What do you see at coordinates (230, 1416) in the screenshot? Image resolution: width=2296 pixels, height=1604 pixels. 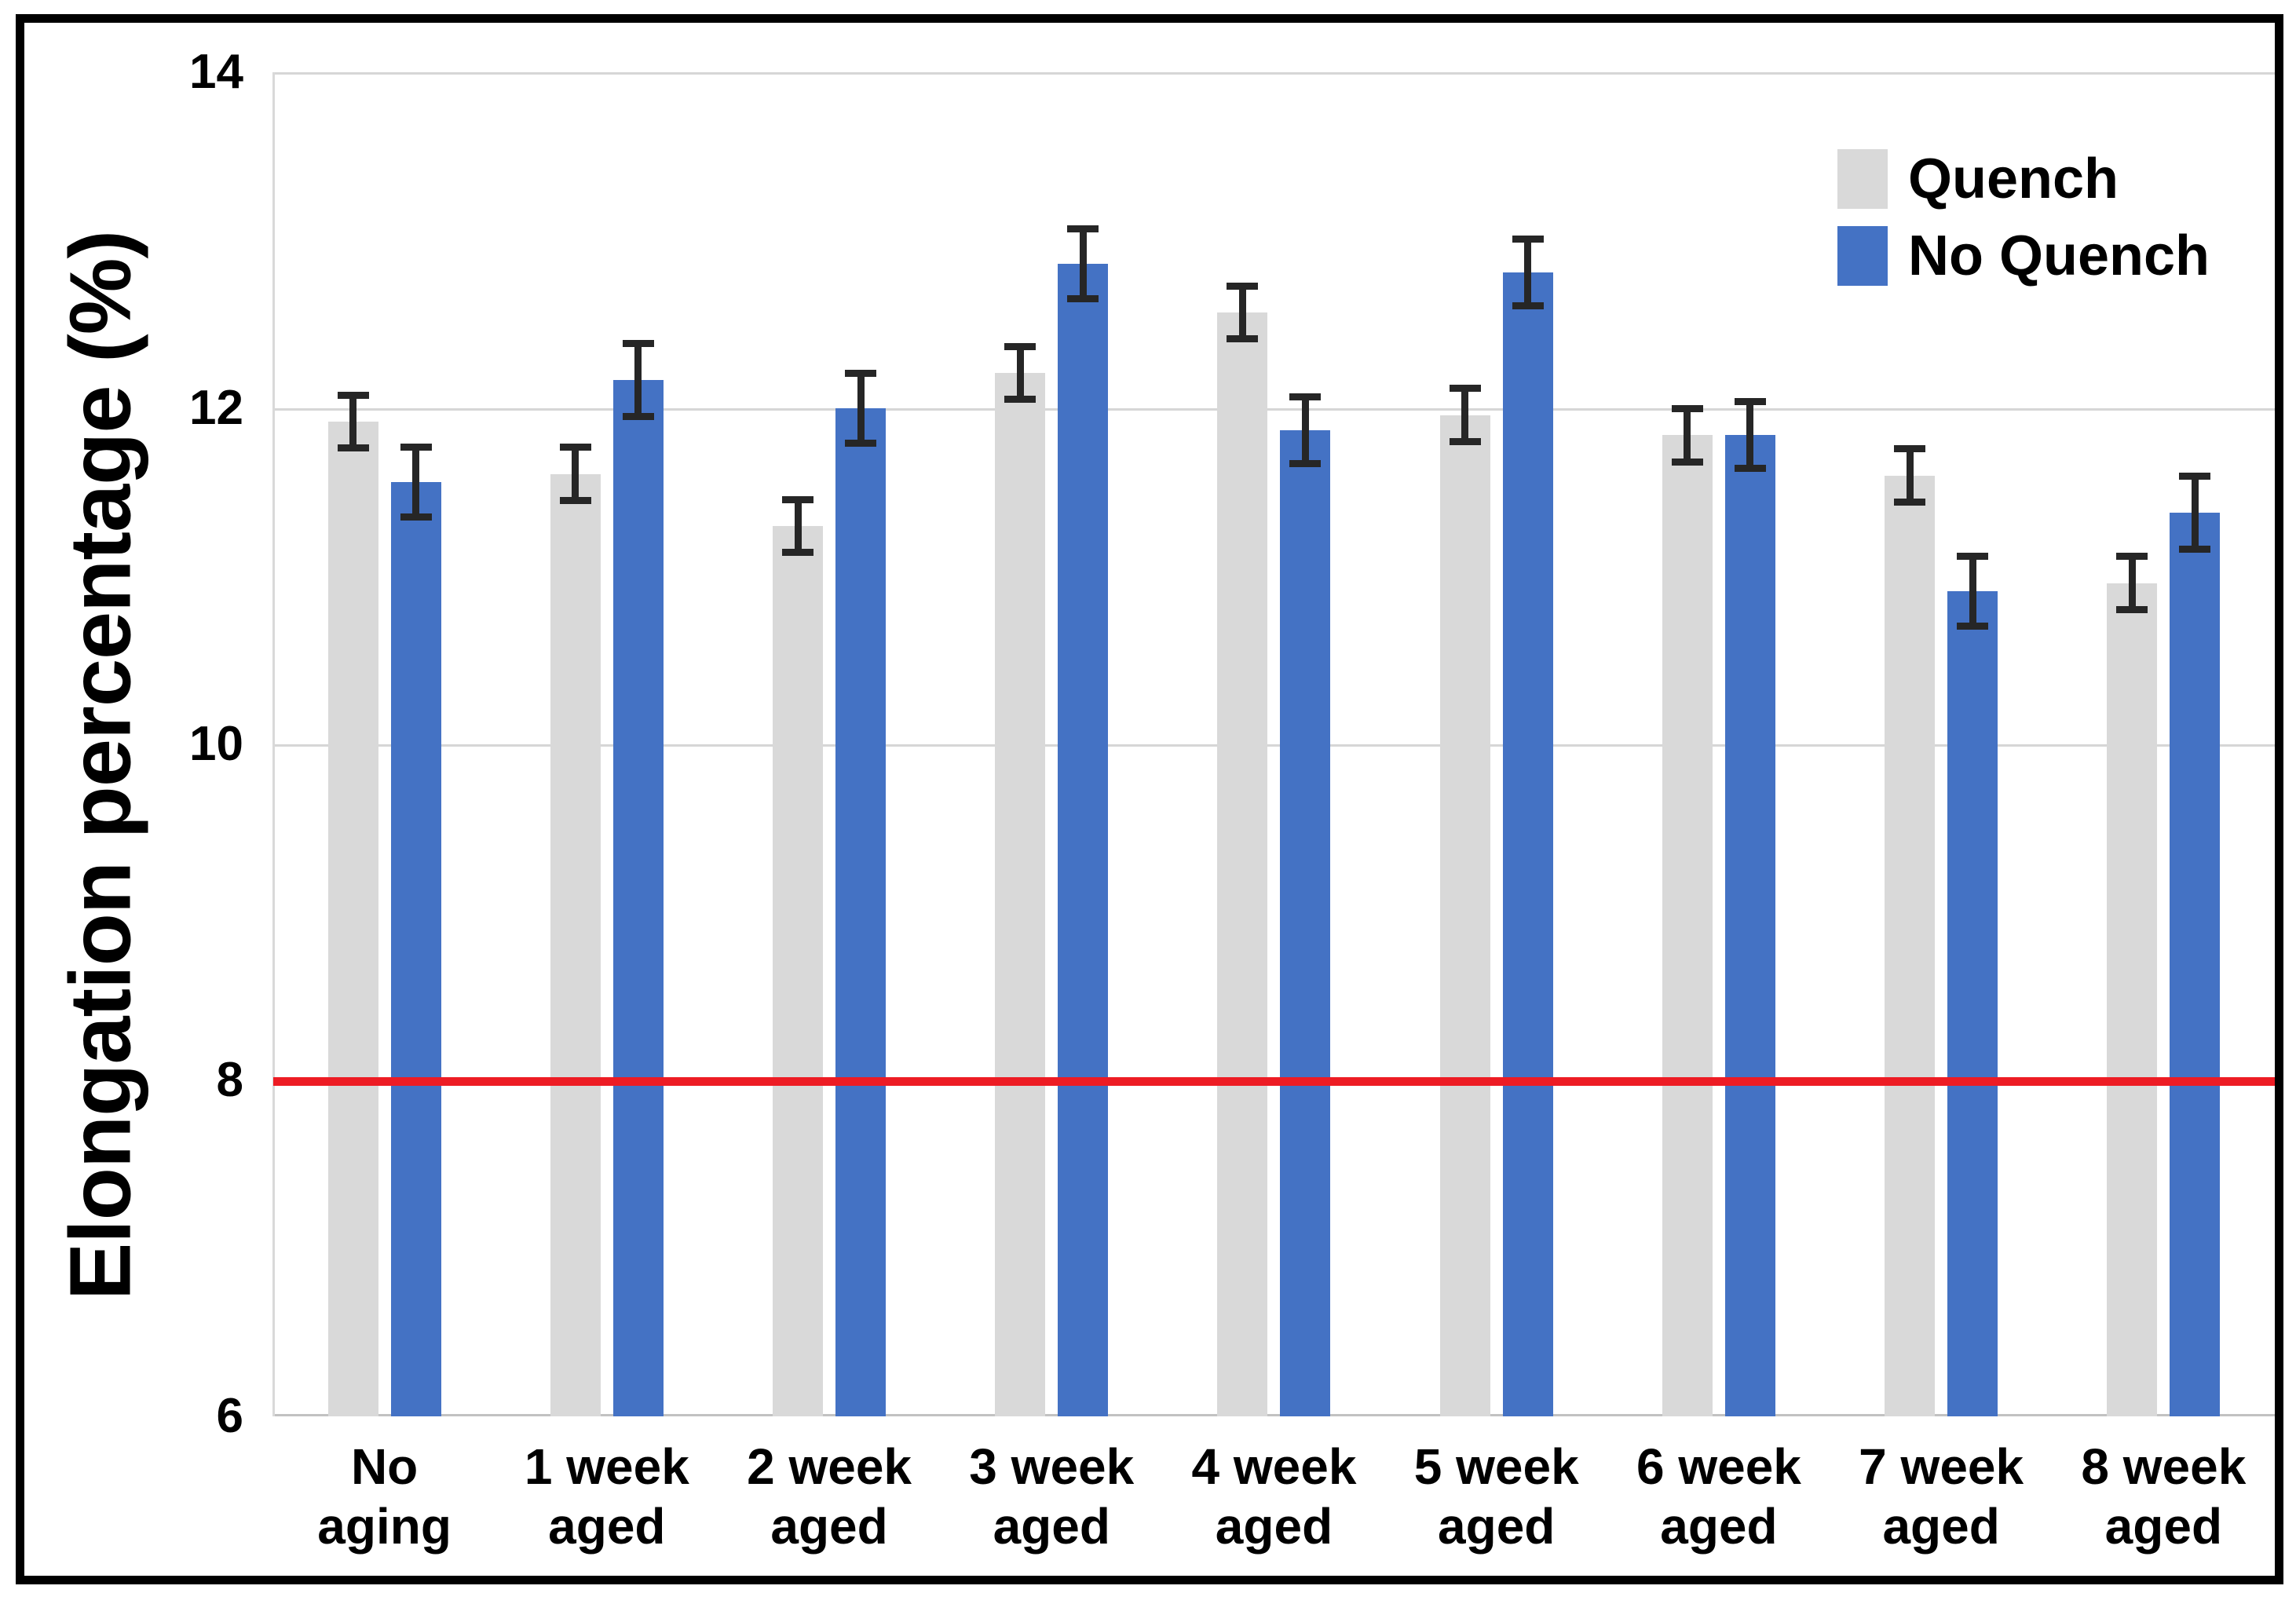 I see `y-tick-label-6: 6` at bounding box center [230, 1416].